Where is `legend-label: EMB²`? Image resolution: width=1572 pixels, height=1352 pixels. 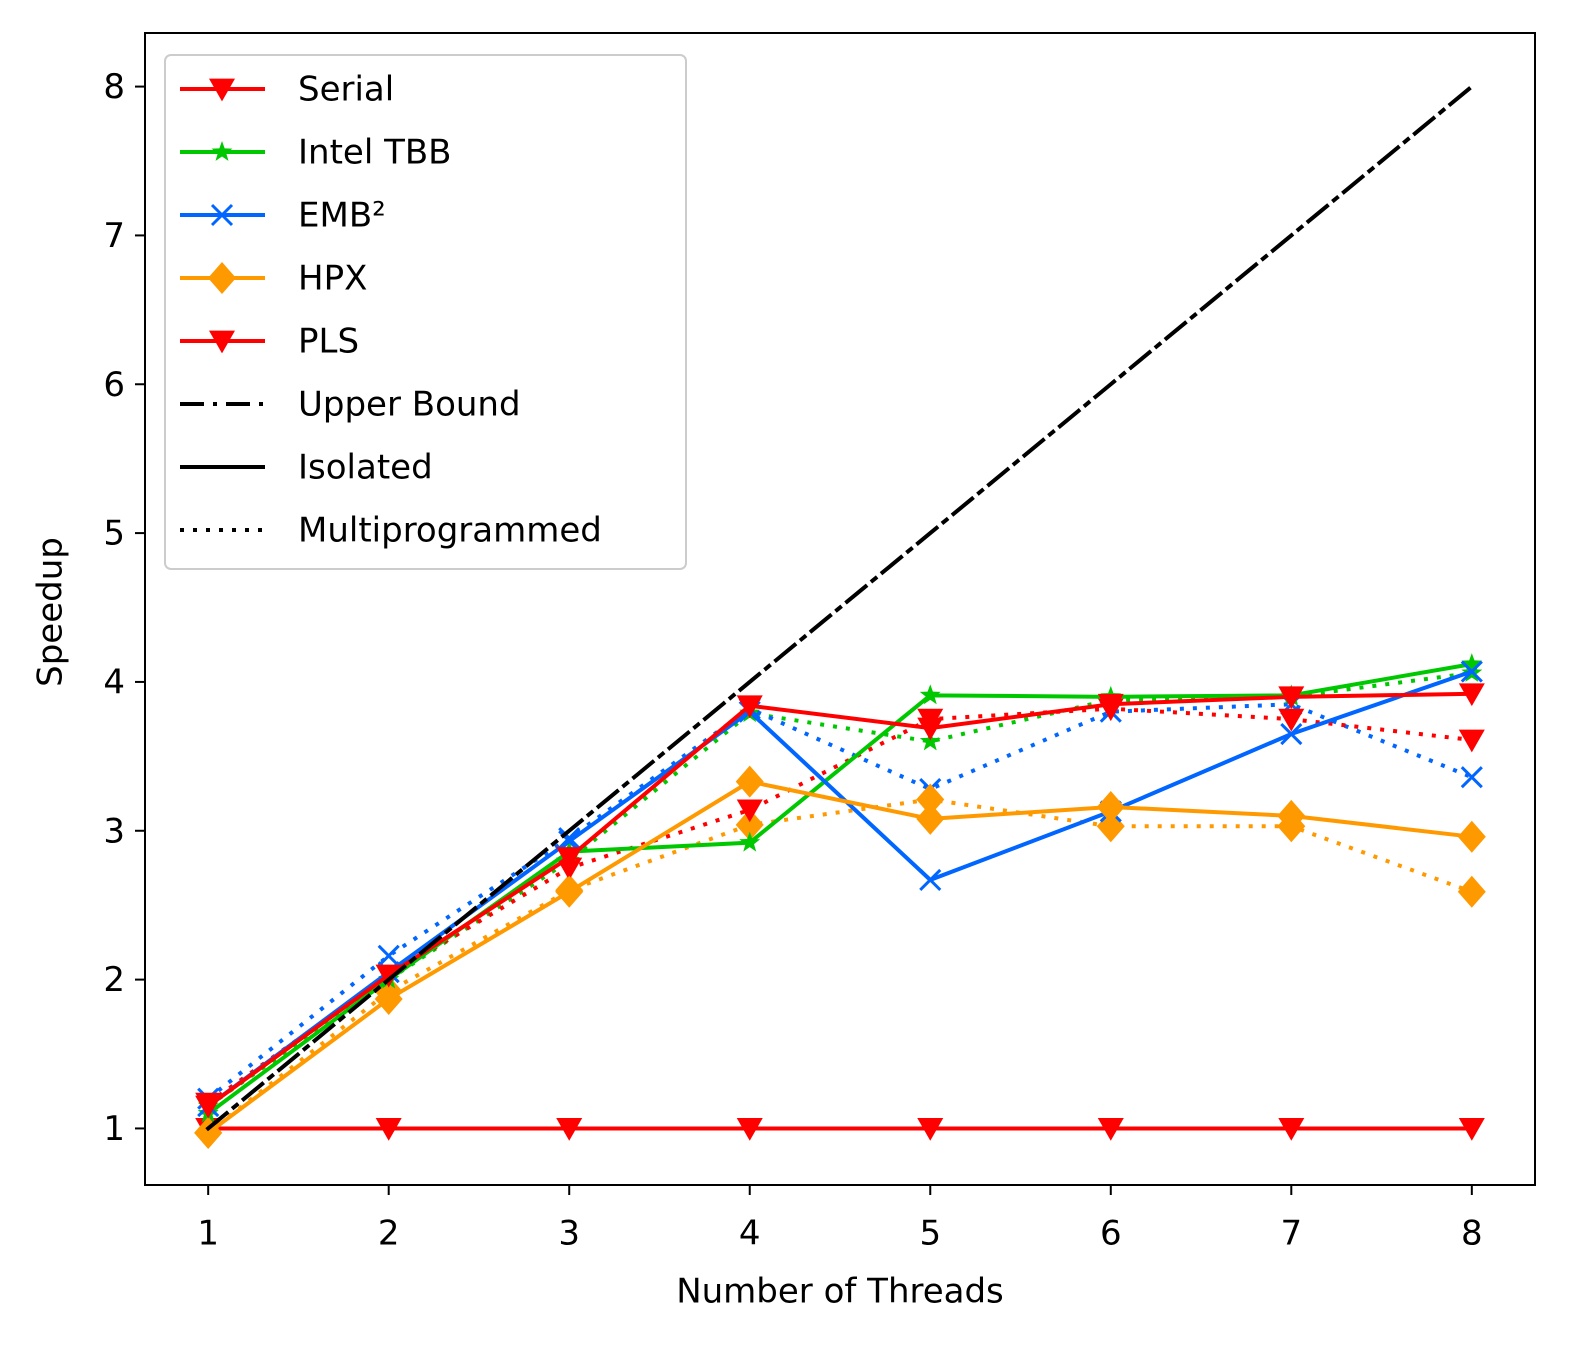 legend-label: EMB² is located at coordinates (342, 216).